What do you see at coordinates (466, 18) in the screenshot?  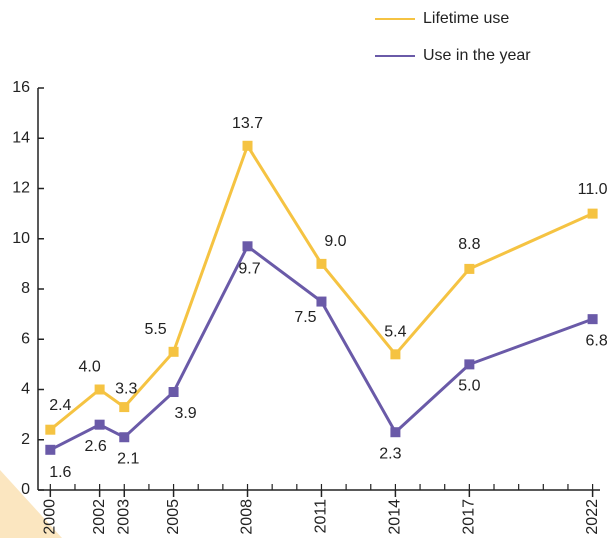 I see `legend-label: Lifetime use` at bounding box center [466, 18].